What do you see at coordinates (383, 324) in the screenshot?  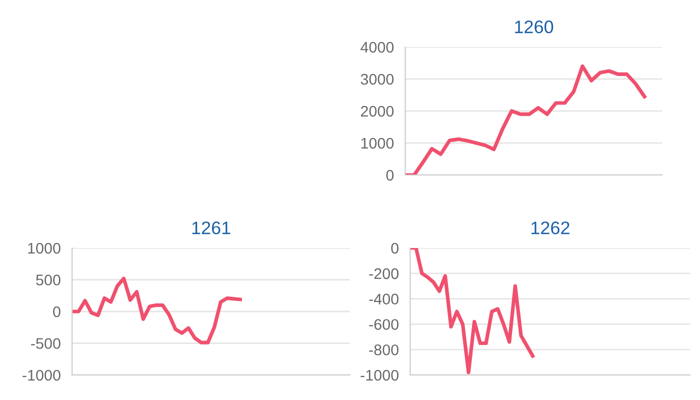 I see `y-tick-label: -600` at bounding box center [383, 324].